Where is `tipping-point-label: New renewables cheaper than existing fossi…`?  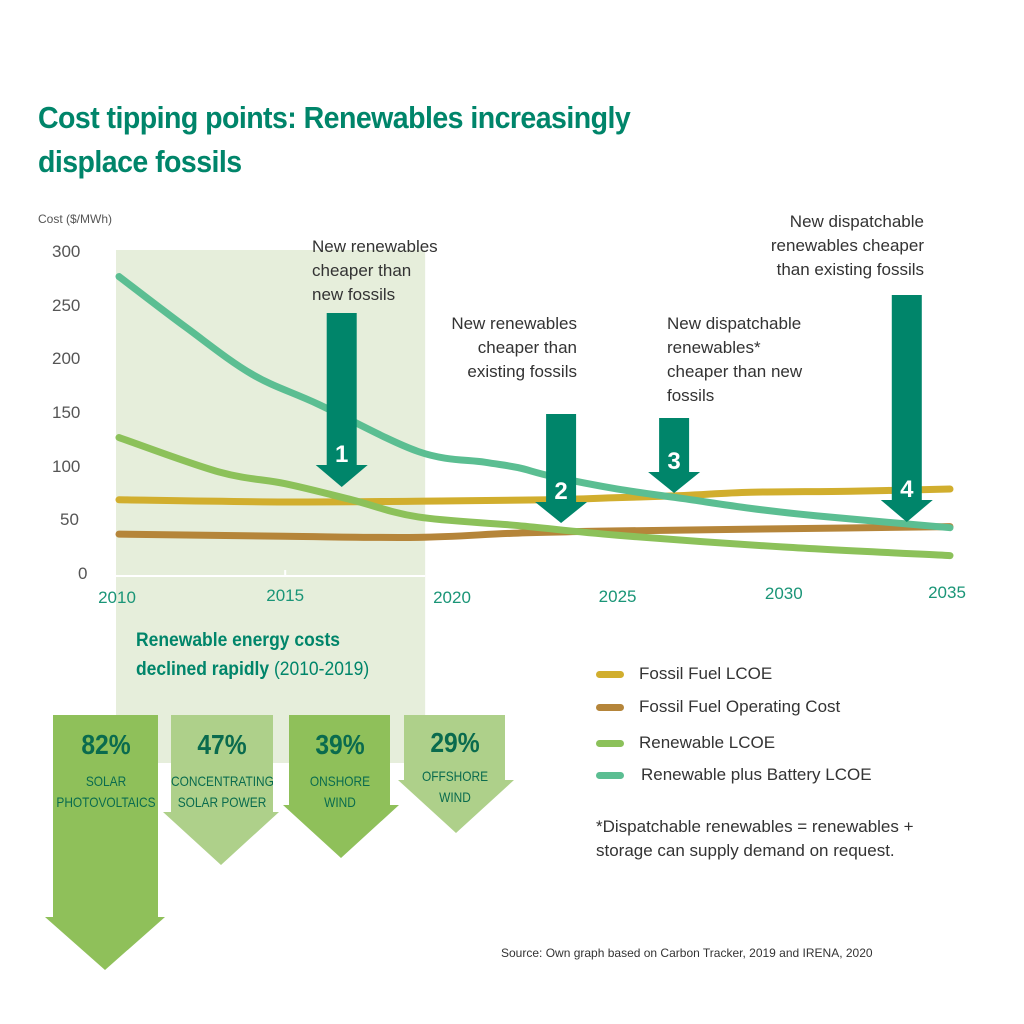 tipping-point-label: New renewables cheaper than existing fossi… is located at coordinates (502, 348).